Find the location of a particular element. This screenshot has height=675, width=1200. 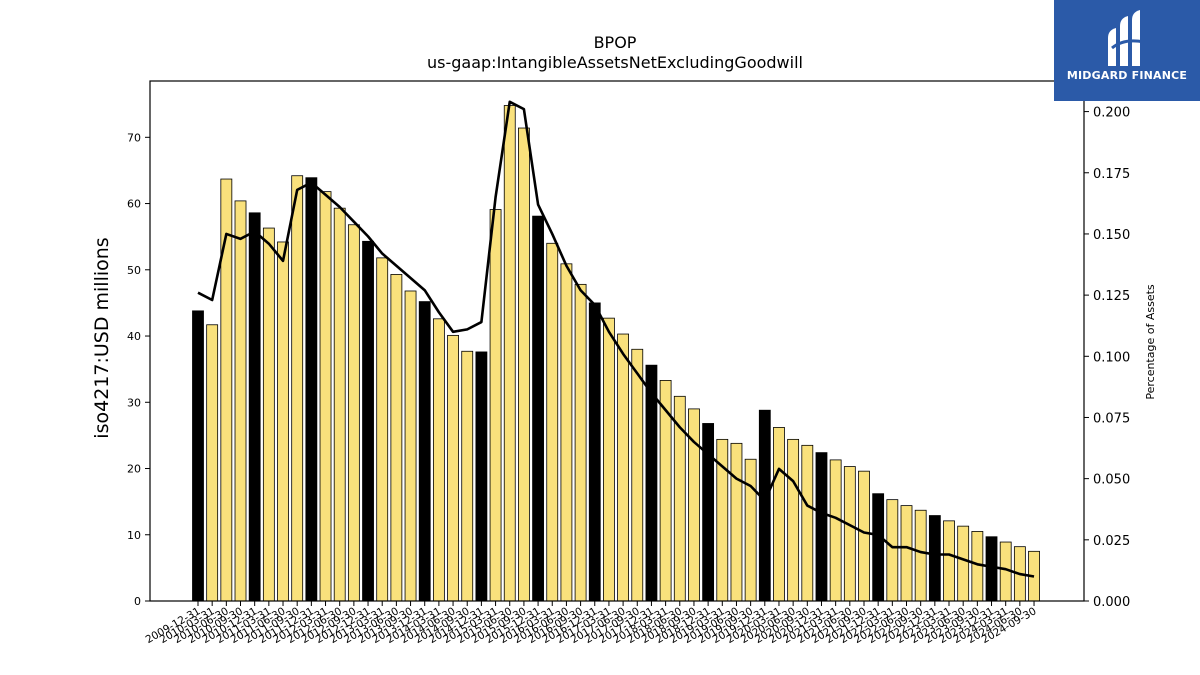

y-right-tick-label: 0.175 is located at coordinates (1111, 174).